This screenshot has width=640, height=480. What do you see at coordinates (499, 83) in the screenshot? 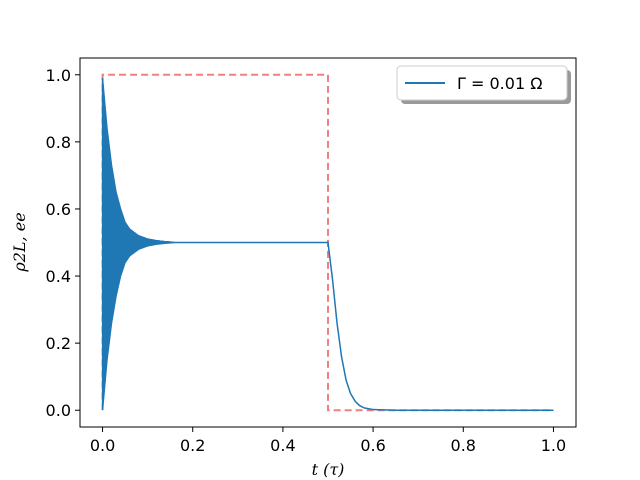
I see `legend-series-label: Γ = 0.01 Ω` at bounding box center [499, 83].